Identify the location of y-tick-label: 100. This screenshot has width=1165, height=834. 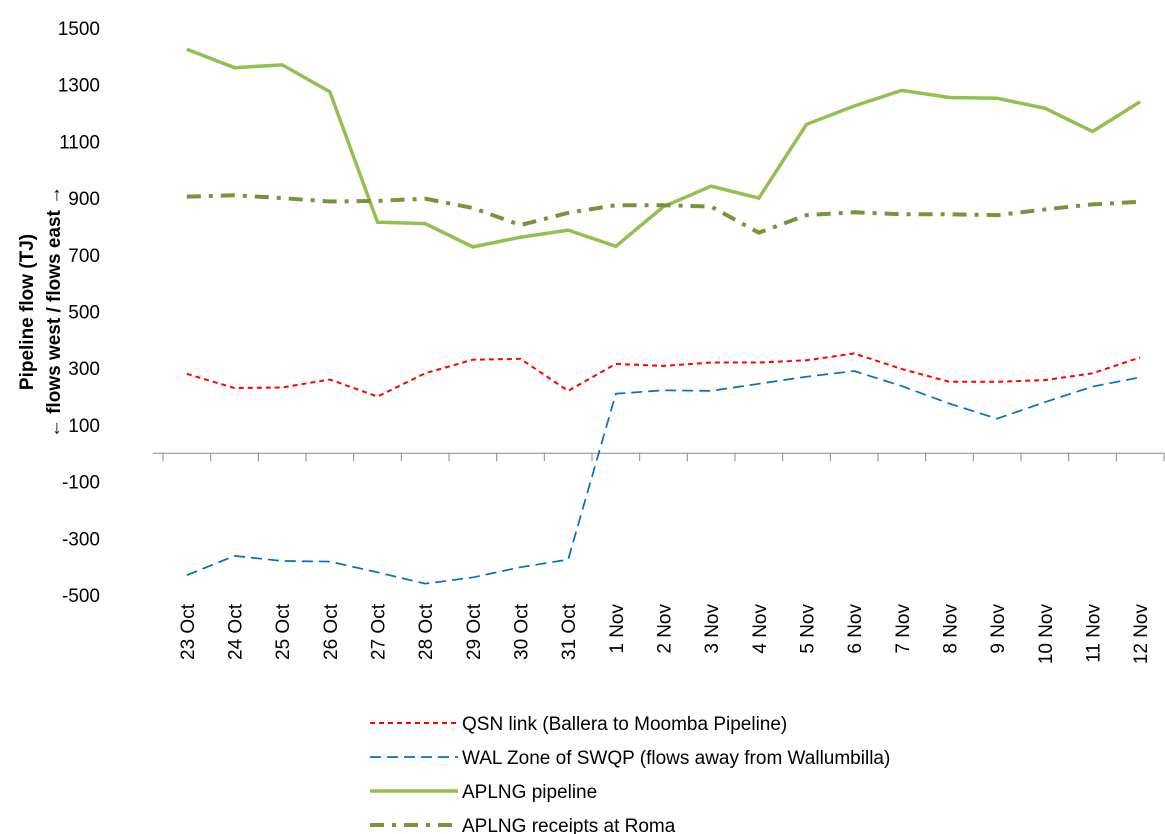
(84, 426).